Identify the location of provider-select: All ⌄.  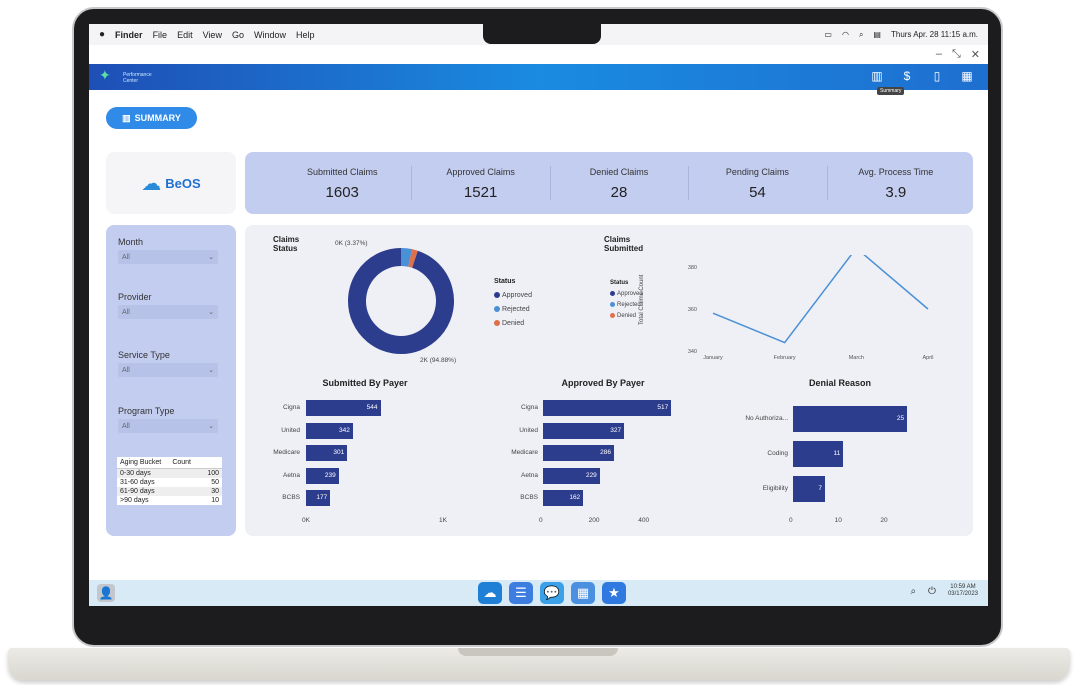
(168, 312).